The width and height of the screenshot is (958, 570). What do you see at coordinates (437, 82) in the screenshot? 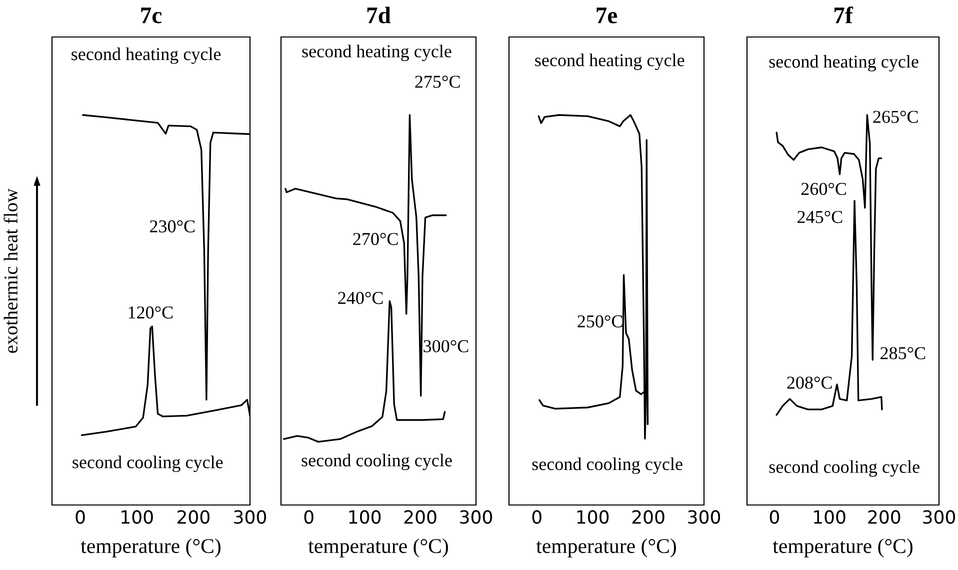
I see `text: 275°C` at bounding box center [437, 82].